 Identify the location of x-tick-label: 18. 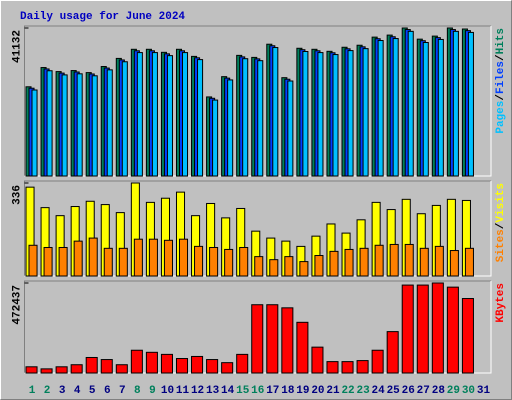
(288, 391).